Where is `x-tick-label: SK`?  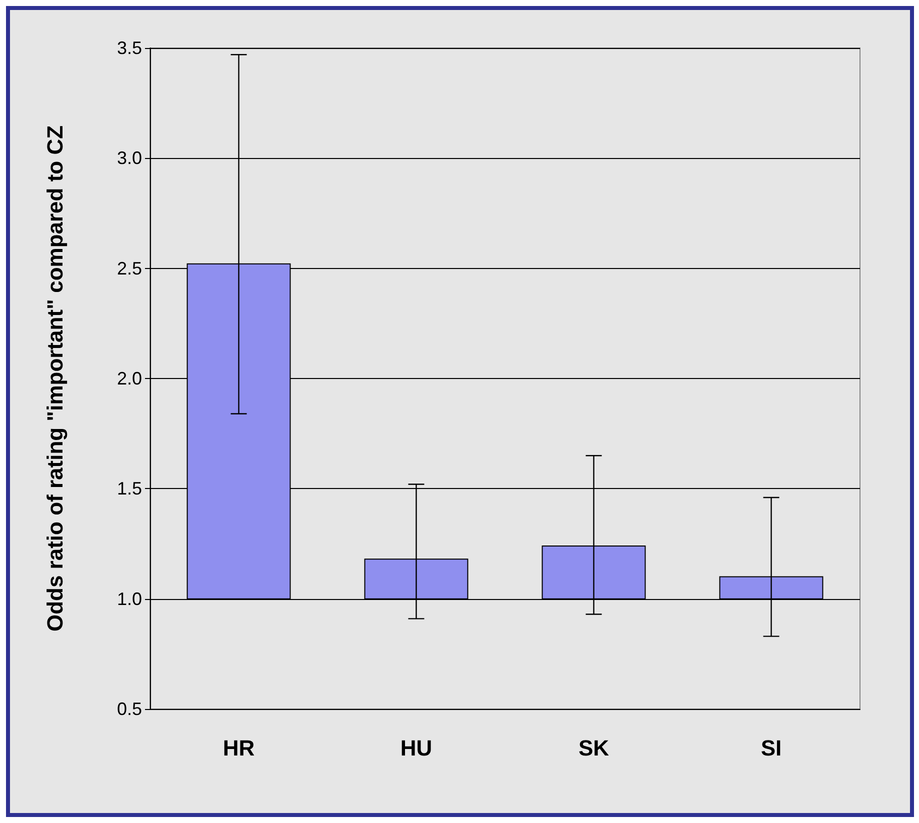
x-tick-label: SK is located at coordinates (594, 748).